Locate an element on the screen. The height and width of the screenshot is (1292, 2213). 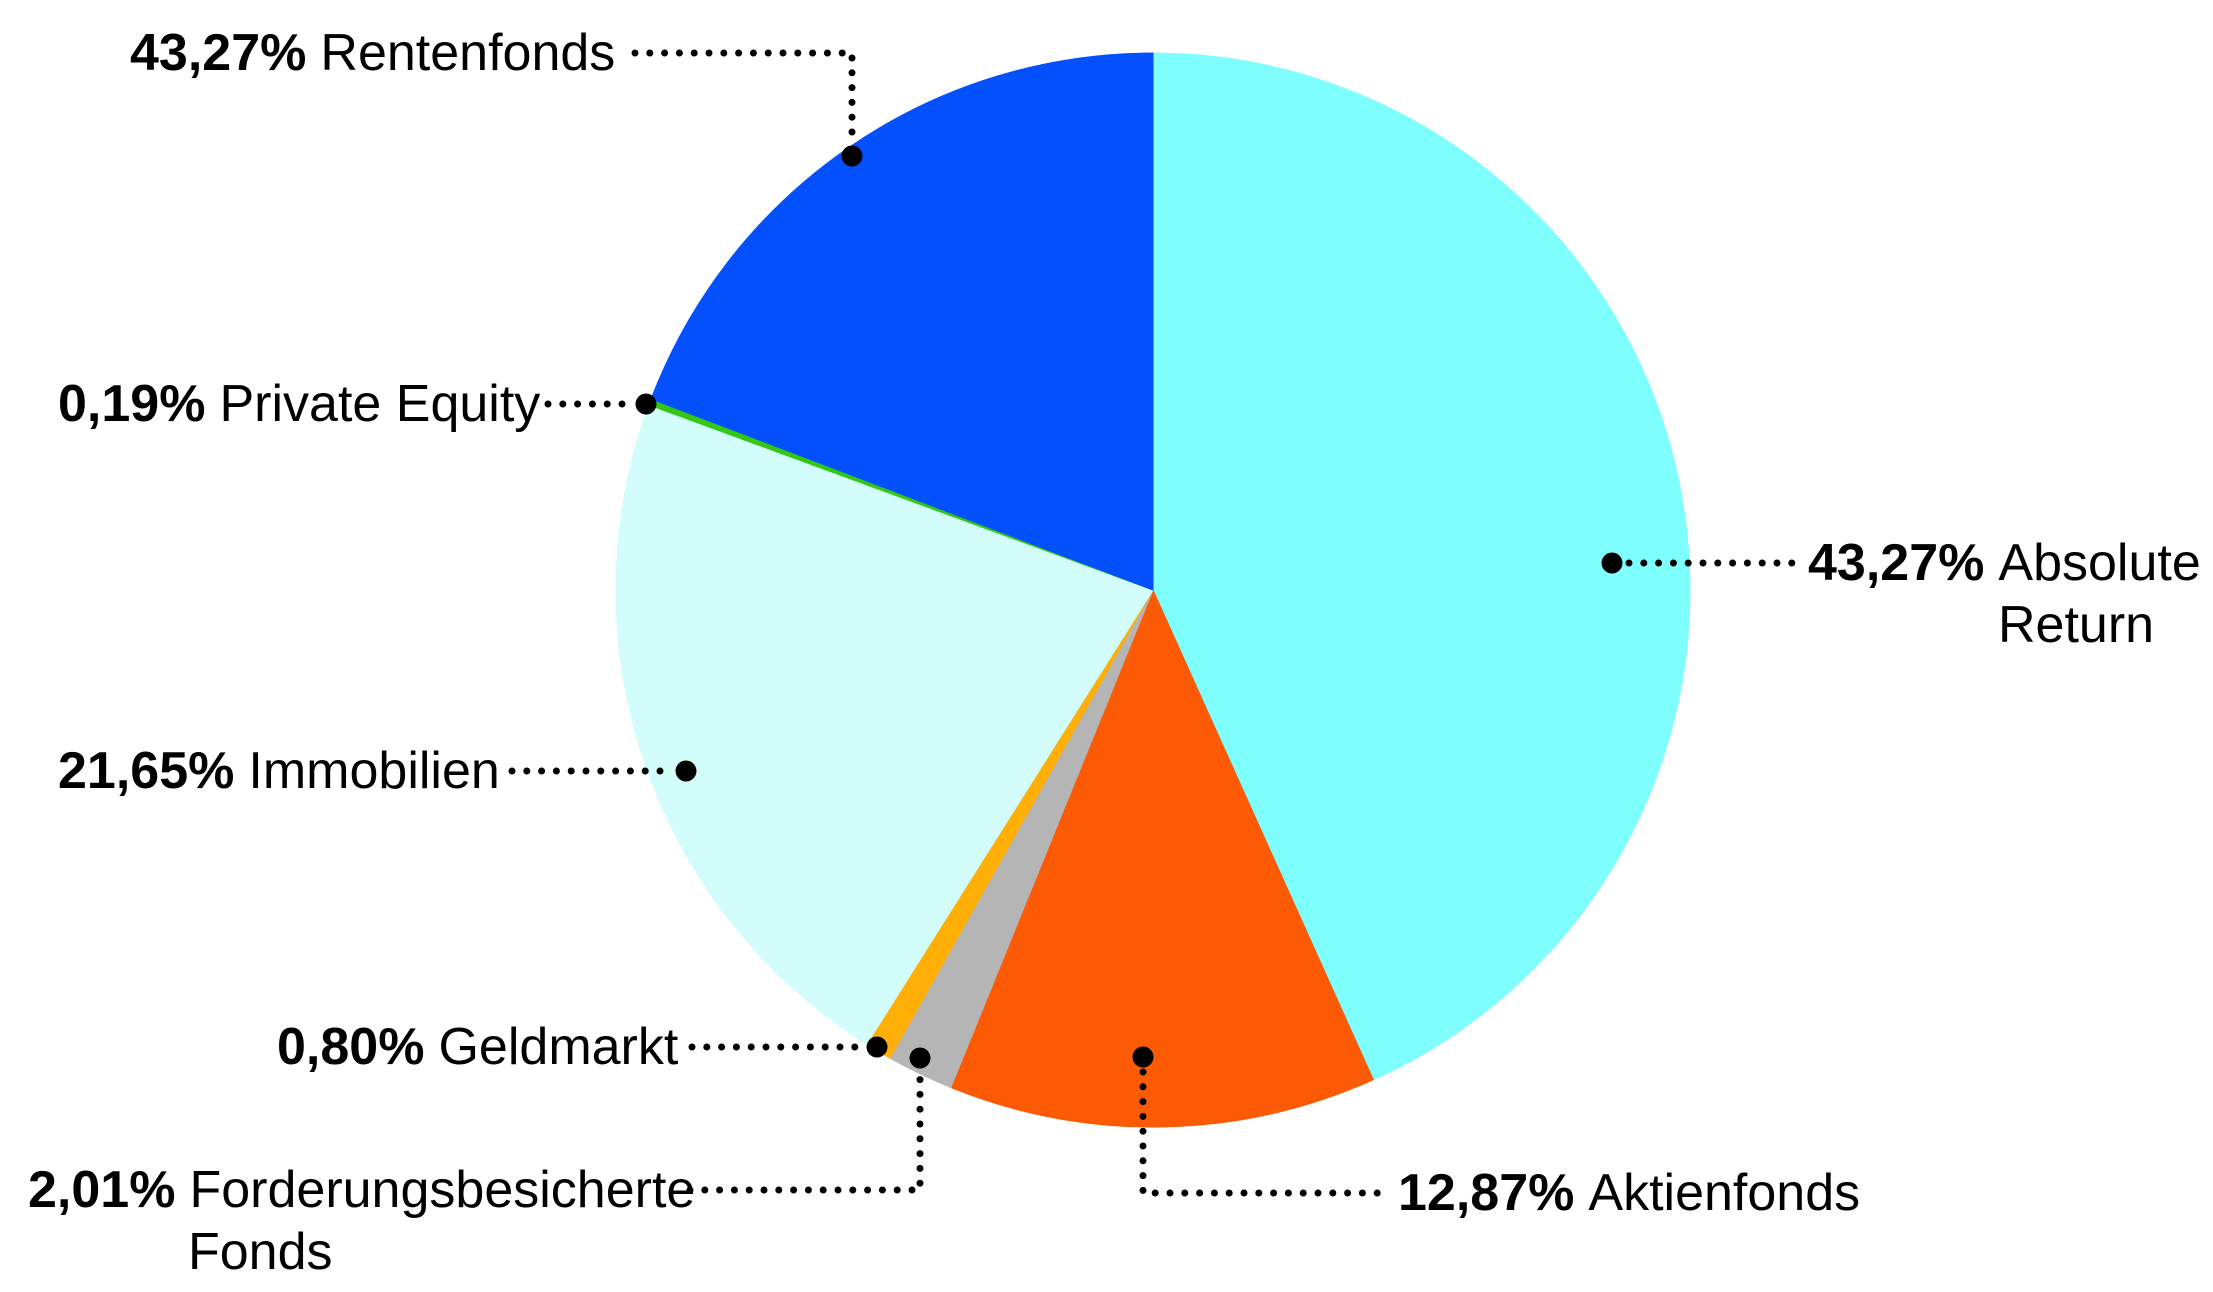
leader-line-forderungsbesicherte-fonds is located at coordinates (805, 1132).